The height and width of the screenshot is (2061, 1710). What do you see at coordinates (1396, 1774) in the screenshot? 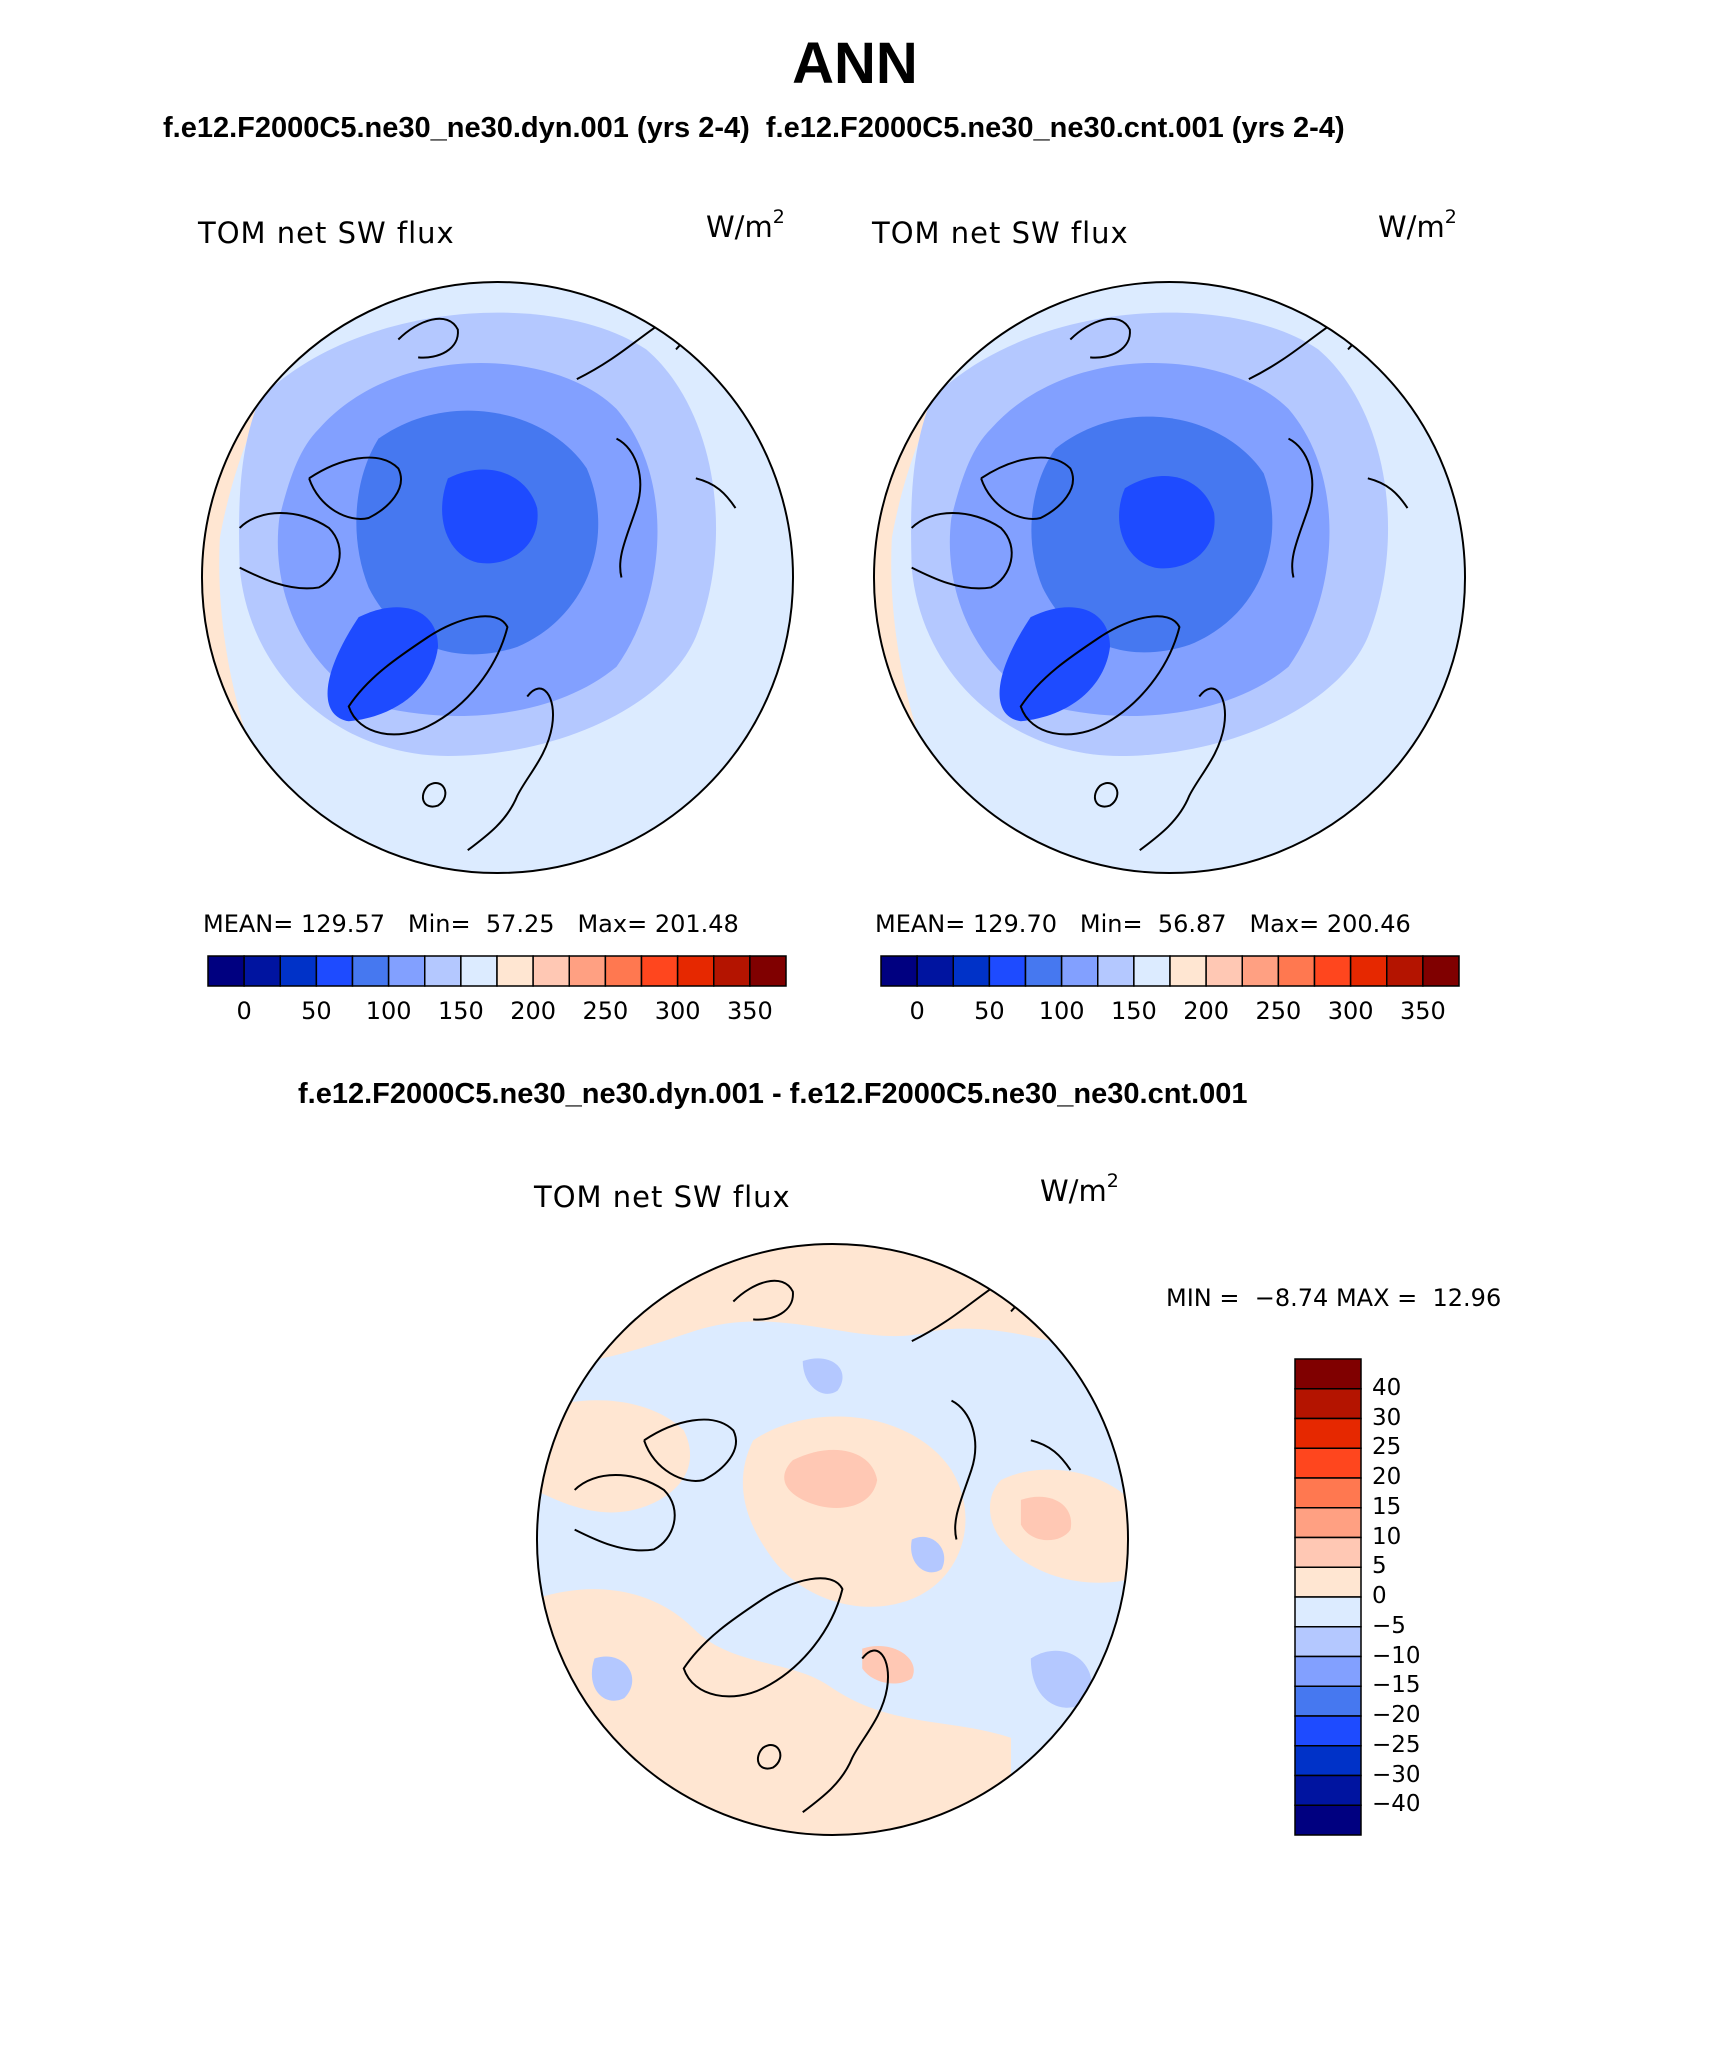
I see `colorbar-tick-label: −30` at bounding box center [1396, 1774].